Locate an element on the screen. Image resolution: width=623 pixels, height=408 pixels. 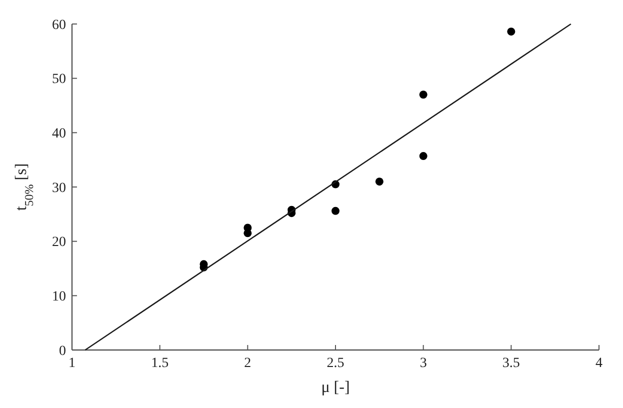
y-tick-label: 10 is located at coordinates (59, 297).